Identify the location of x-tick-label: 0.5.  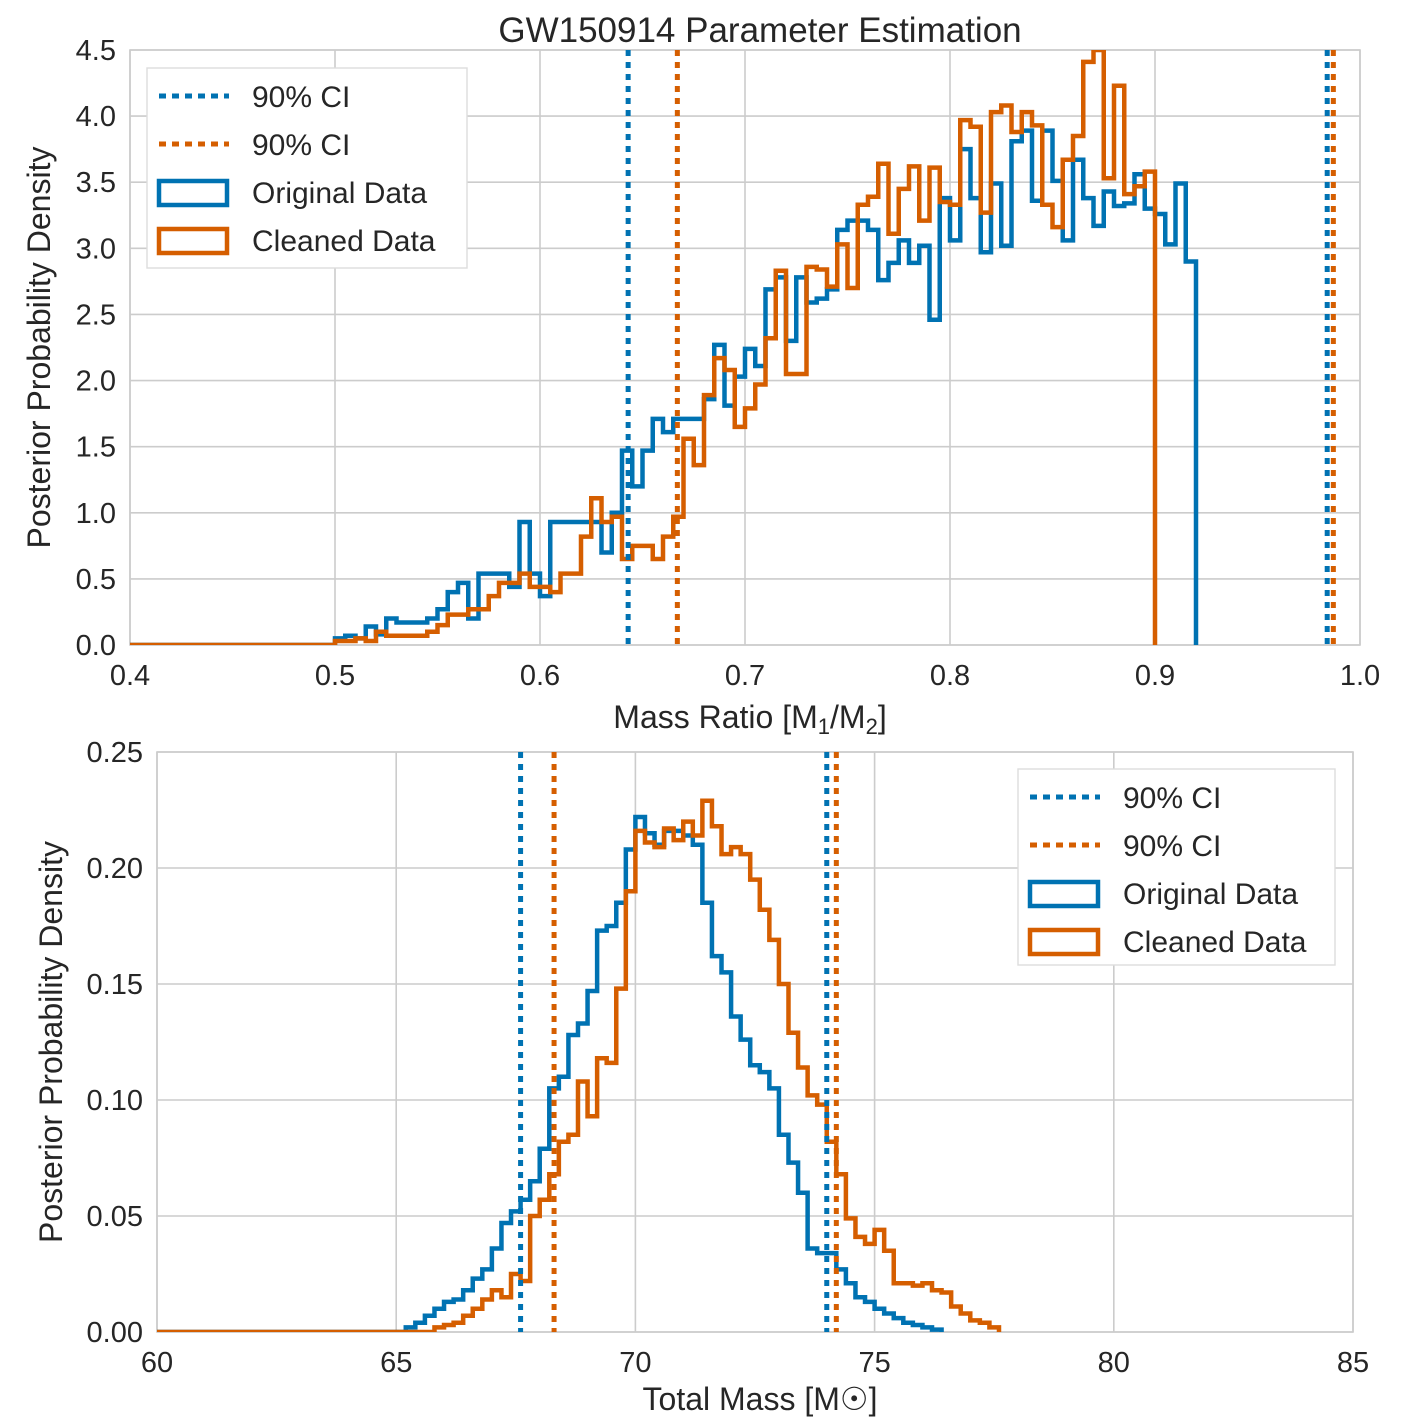
(335, 676).